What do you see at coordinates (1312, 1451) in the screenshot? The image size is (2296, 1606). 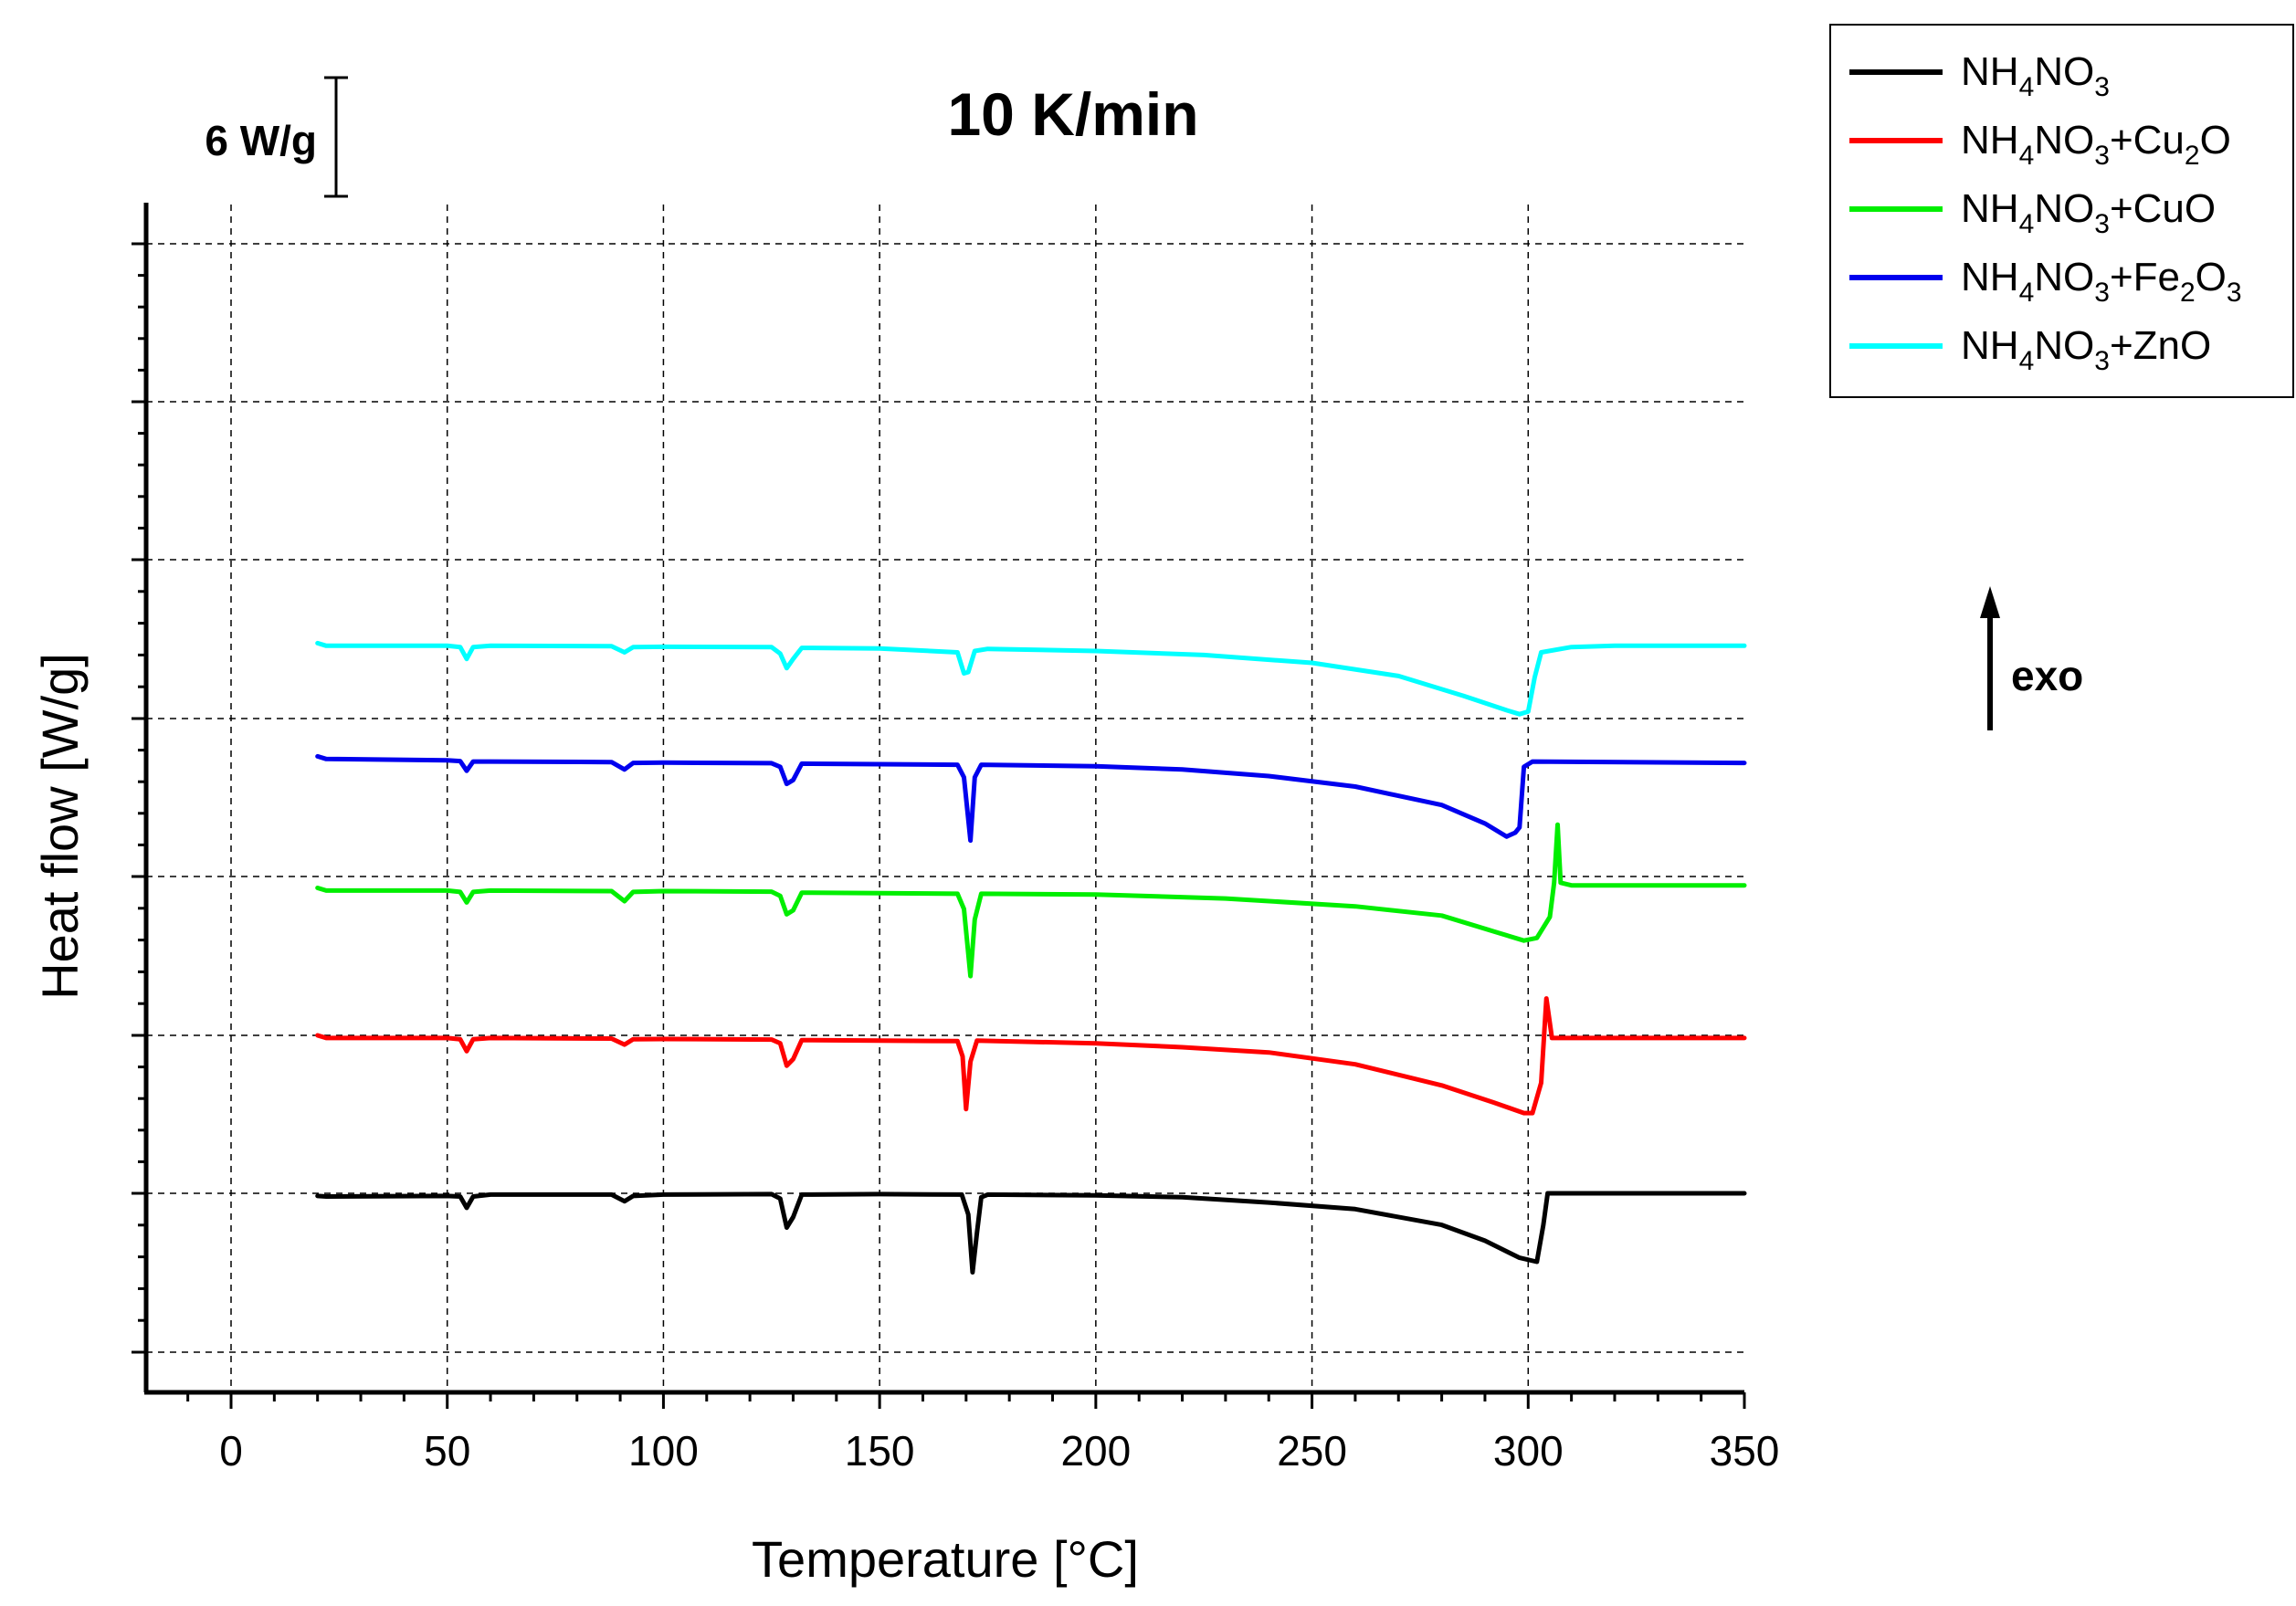 I see `x-tick-label: 250` at bounding box center [1312, 1451].